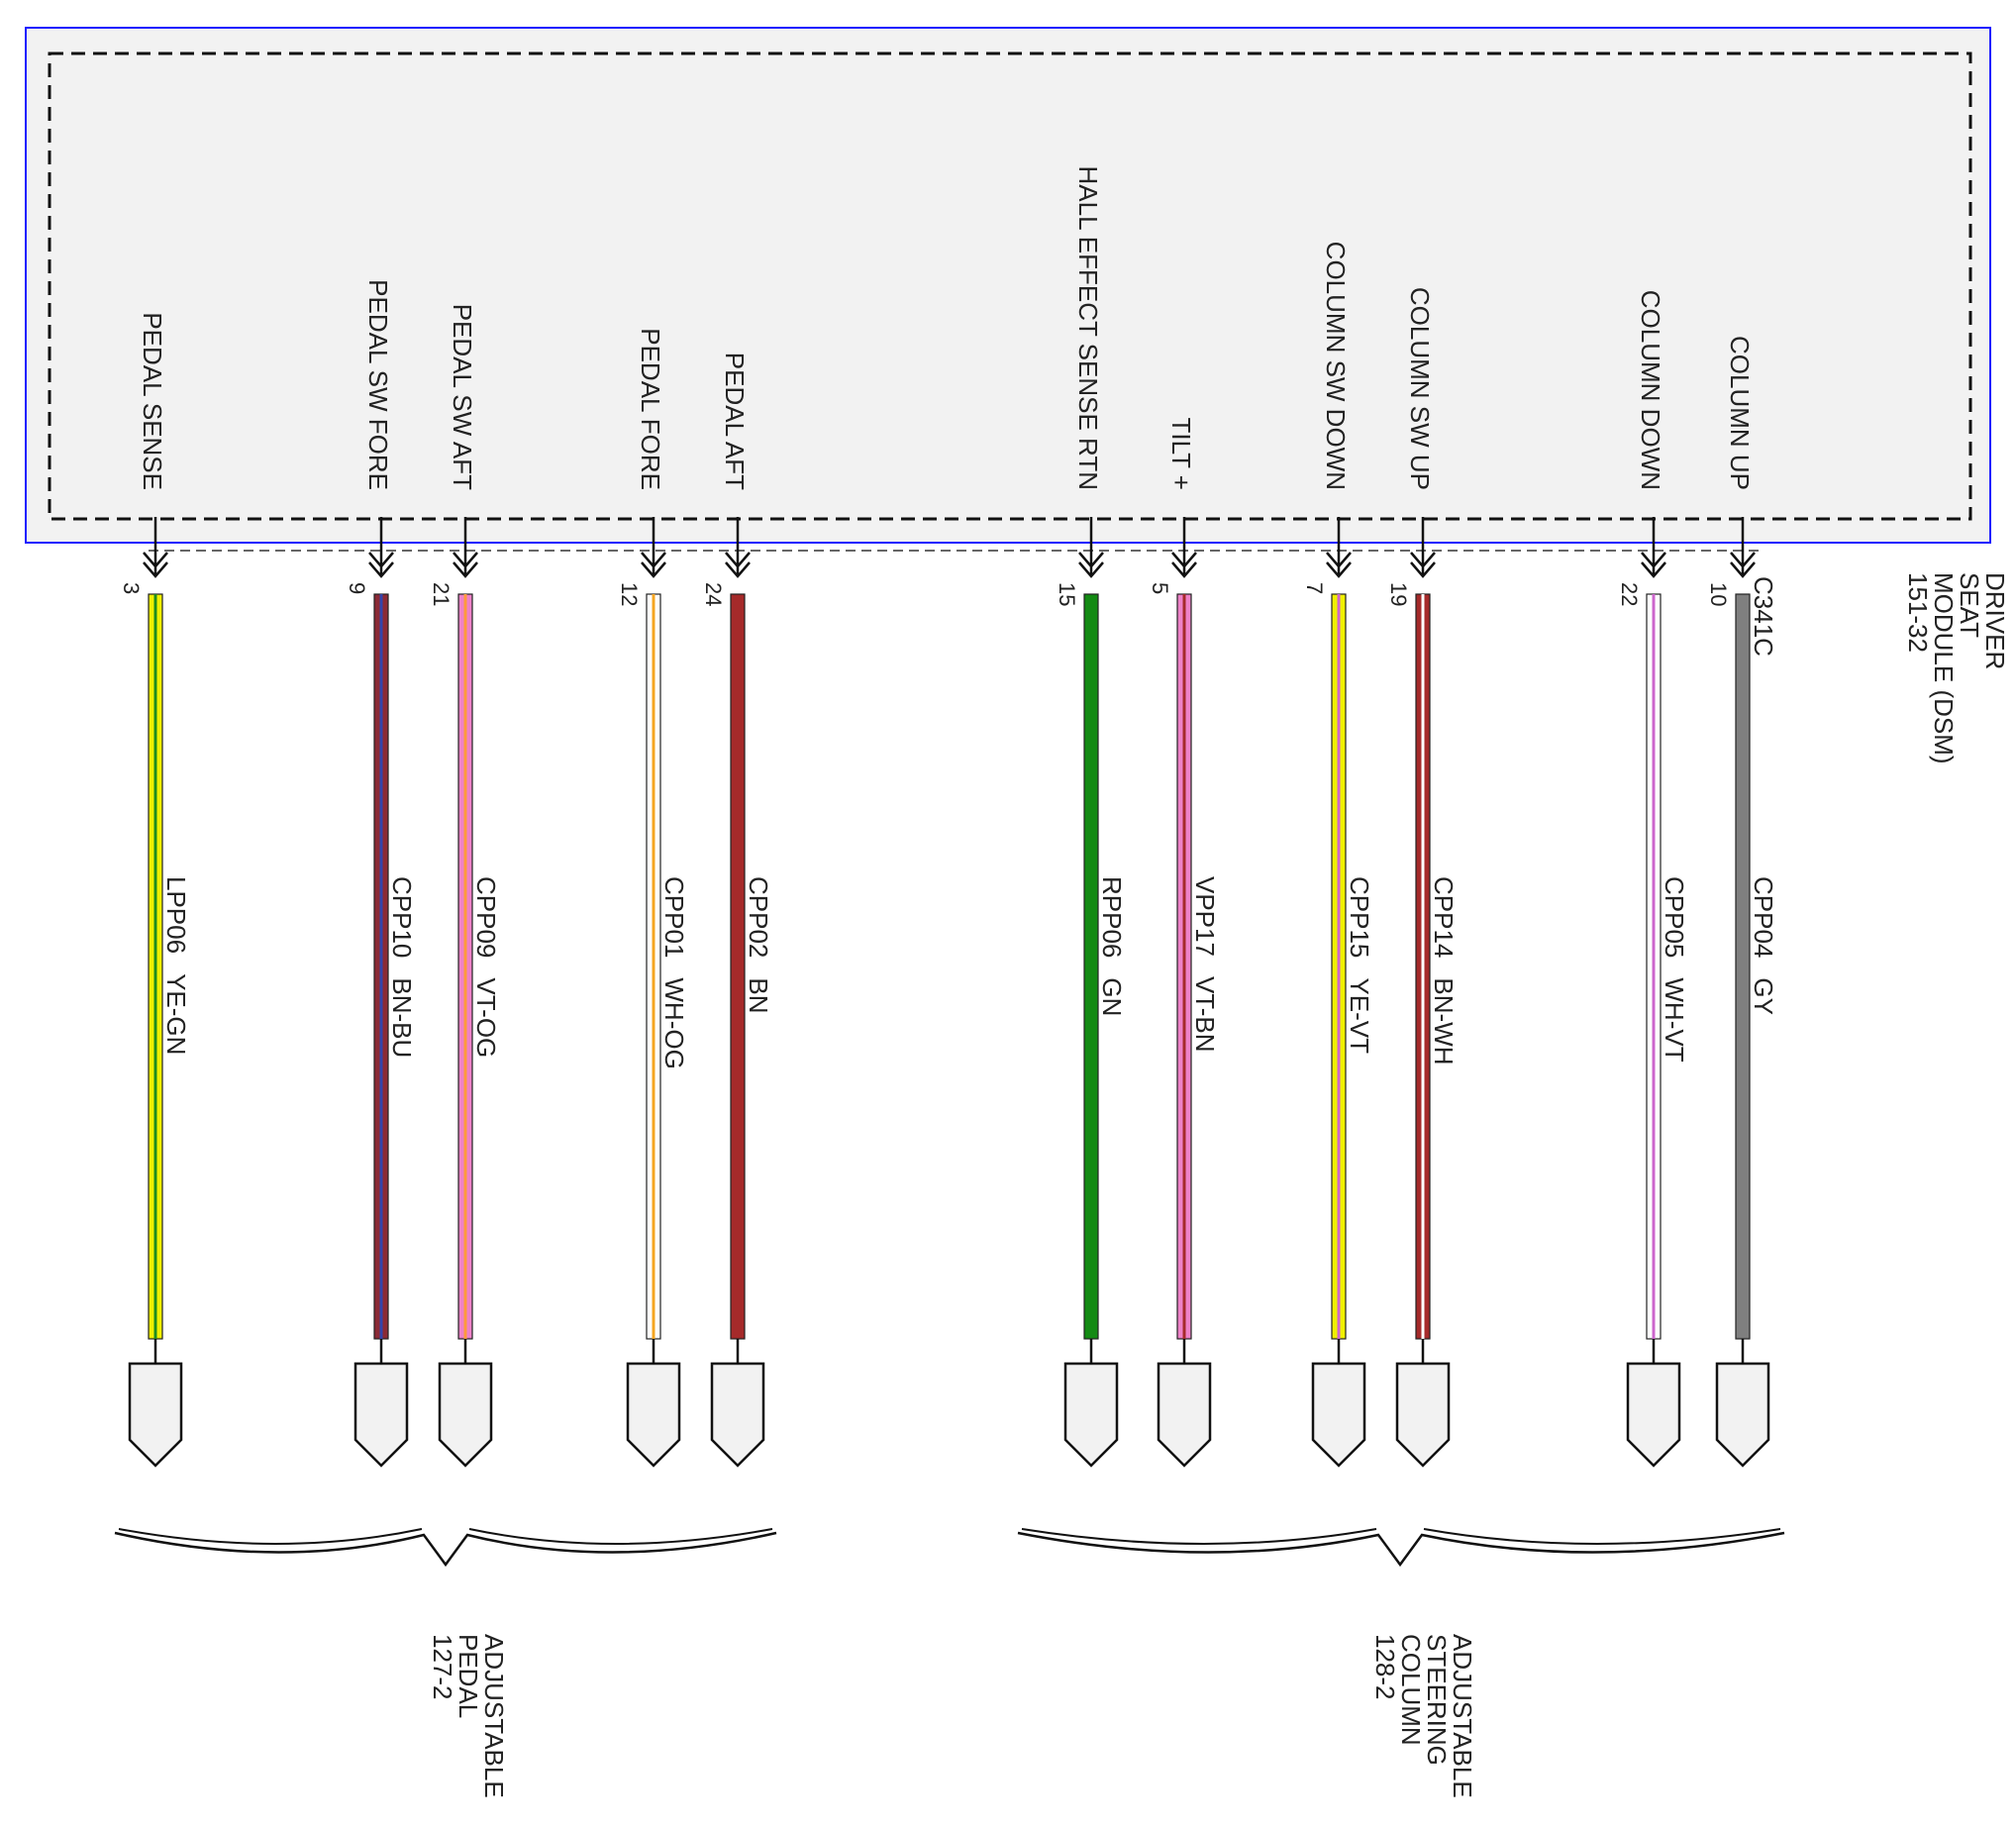  Describe the element at coordinates (1718, 594) in the screenshot. I see `pin-number: 10` at that location.